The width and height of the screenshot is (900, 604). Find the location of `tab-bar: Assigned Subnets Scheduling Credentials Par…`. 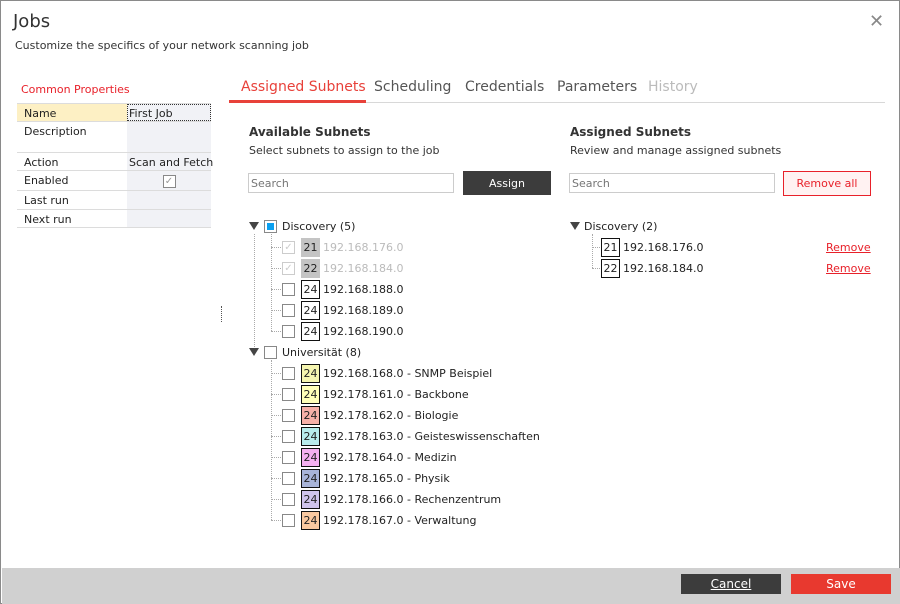

tab-bar: Assigned Subnets Scheduling Credentials Par… is located at coordinates (557, 90).